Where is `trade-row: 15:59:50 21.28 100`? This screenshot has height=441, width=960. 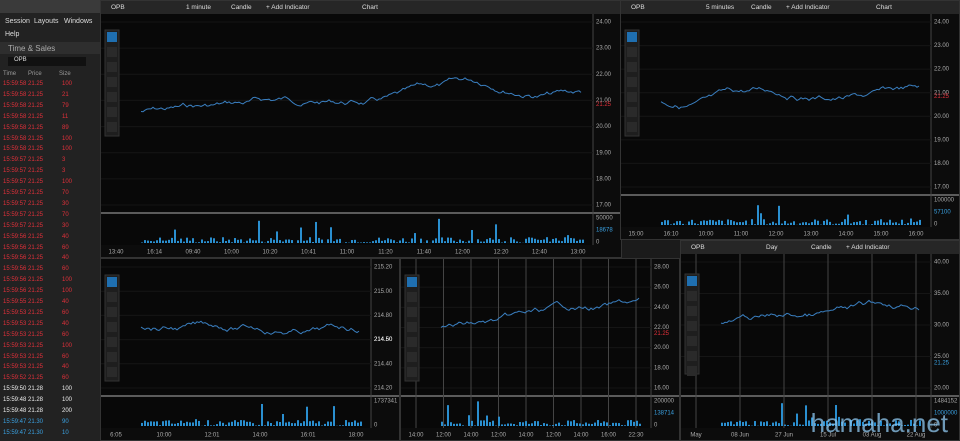
trade-row: 15:59:50 21.28 100 is located at coordinates (50, 391).